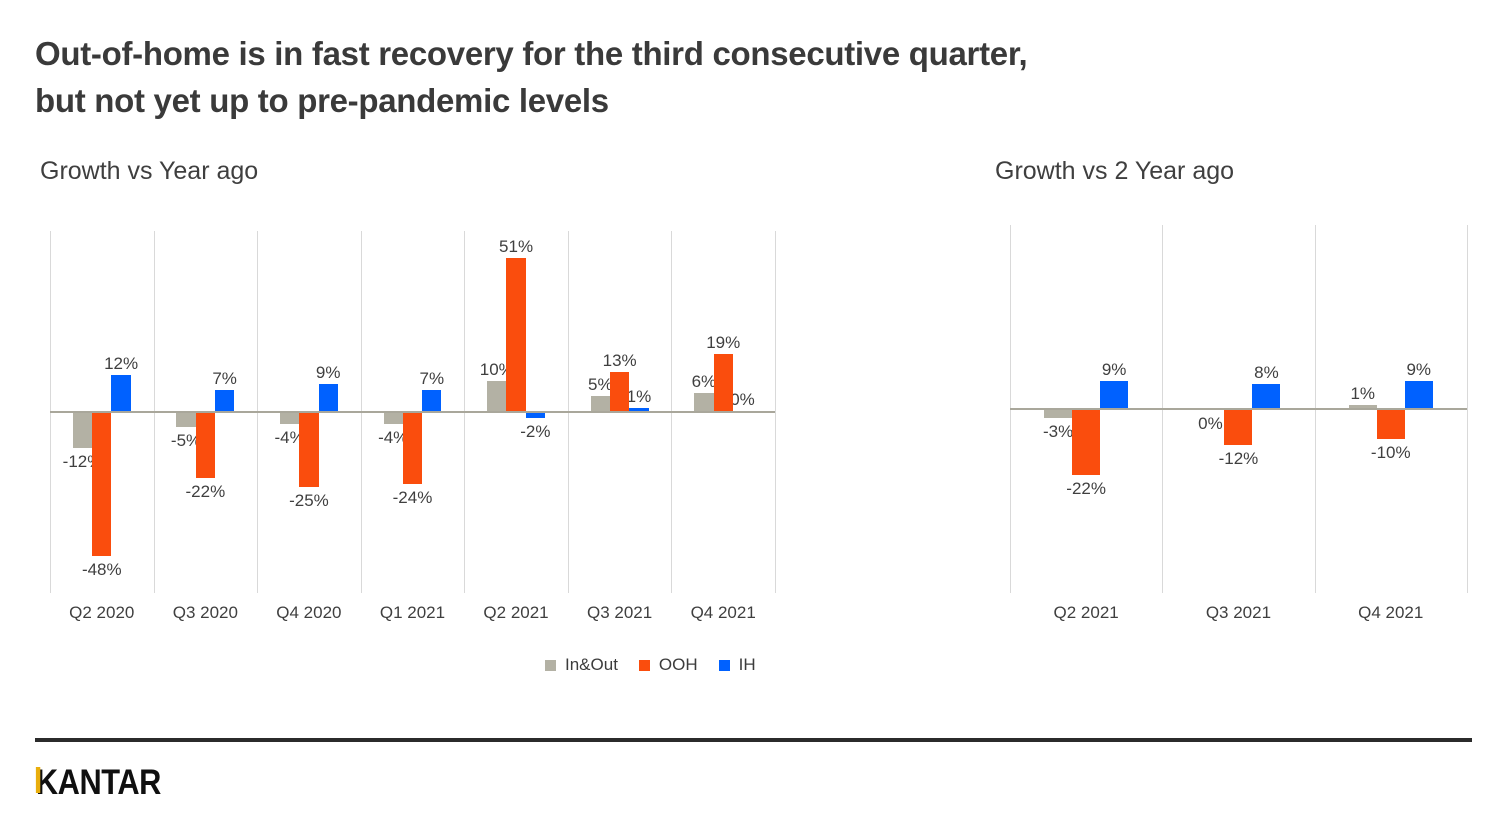 The width and height of the screenshot is (1500, 832). What do you see at coordinates (678, 664) in the screenshot?
I see `legend-label-ooh: OOH` at bounding box center [678, 664].